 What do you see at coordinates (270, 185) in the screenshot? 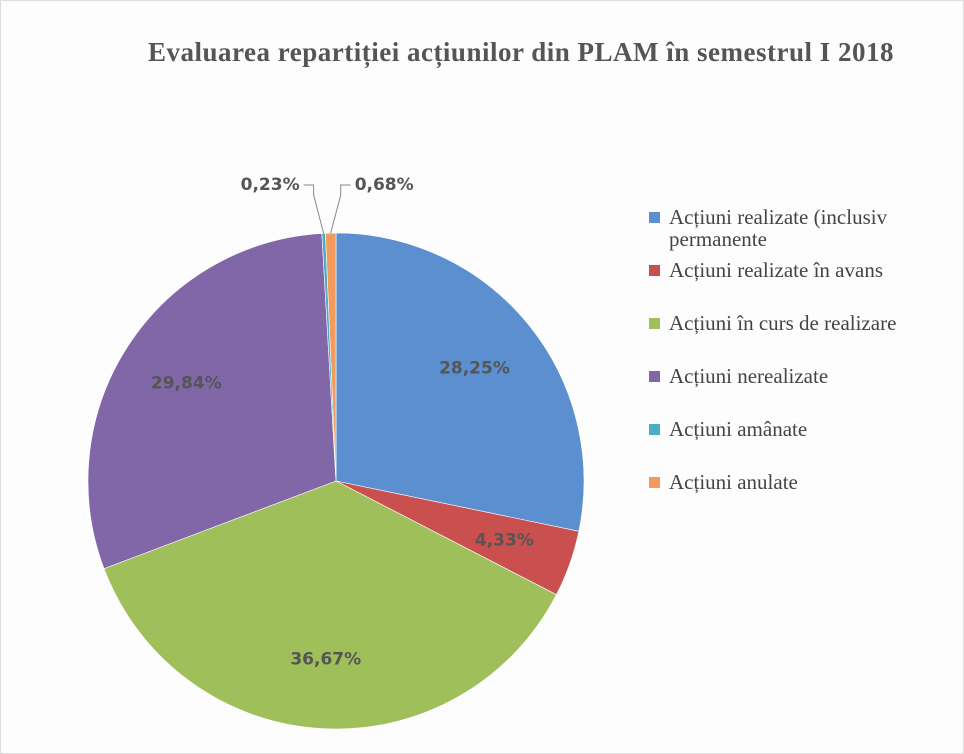
I see `data-label: 0,23%` at bounding box center [270, 185].